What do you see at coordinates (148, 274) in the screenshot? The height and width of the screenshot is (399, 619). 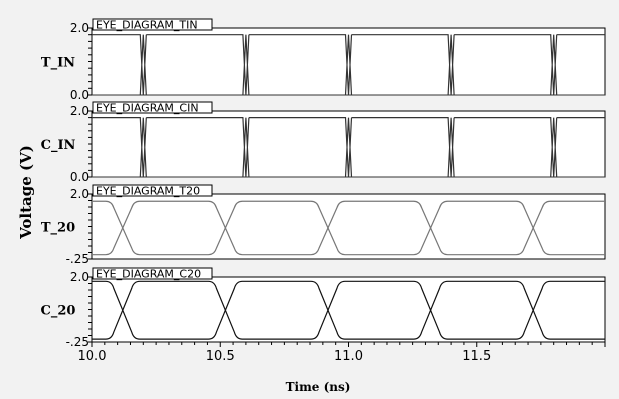 I see `panel-title: EYE_DIAGRAM_C20` at bounding box center [148, 274].